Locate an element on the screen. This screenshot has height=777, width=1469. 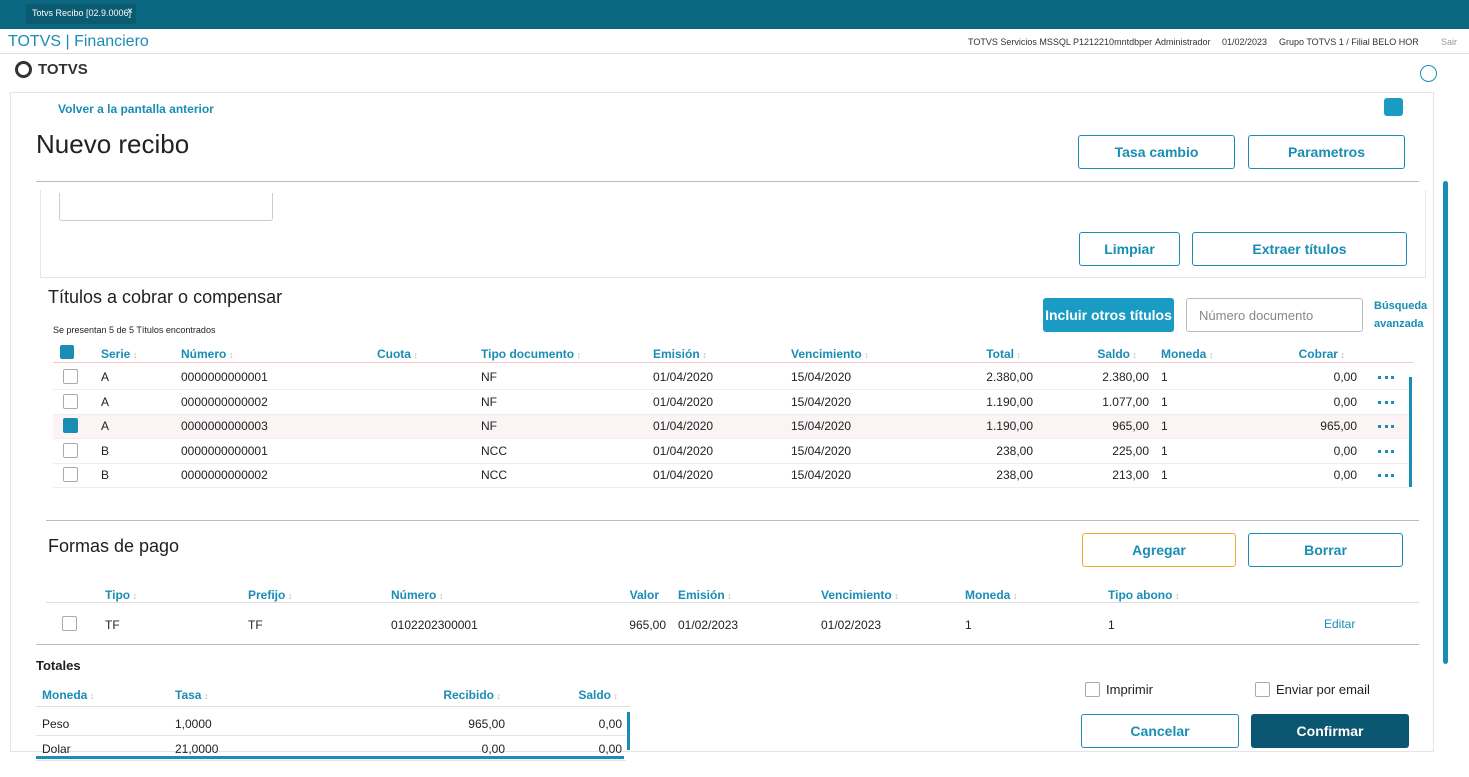
column-header: Valor is located at coordinates (644, 595).